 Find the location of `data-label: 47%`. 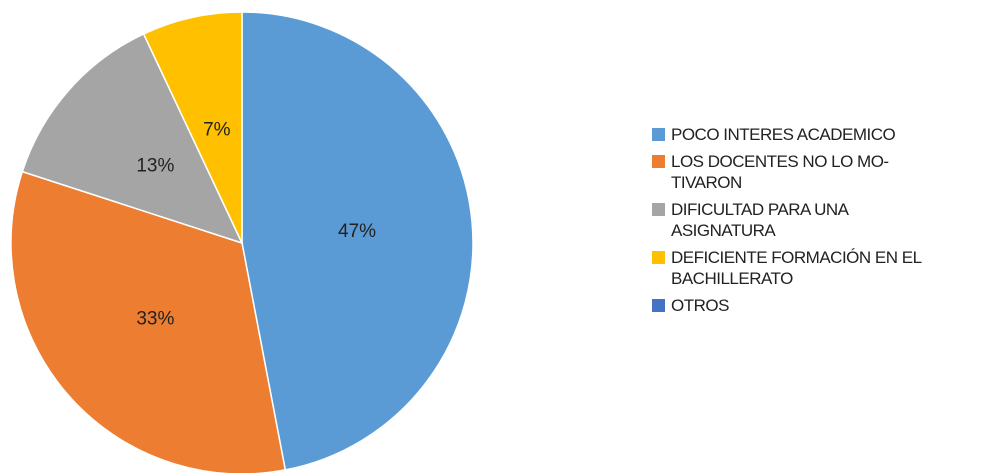

data-label: 47% is located at coordinates (357, 231).